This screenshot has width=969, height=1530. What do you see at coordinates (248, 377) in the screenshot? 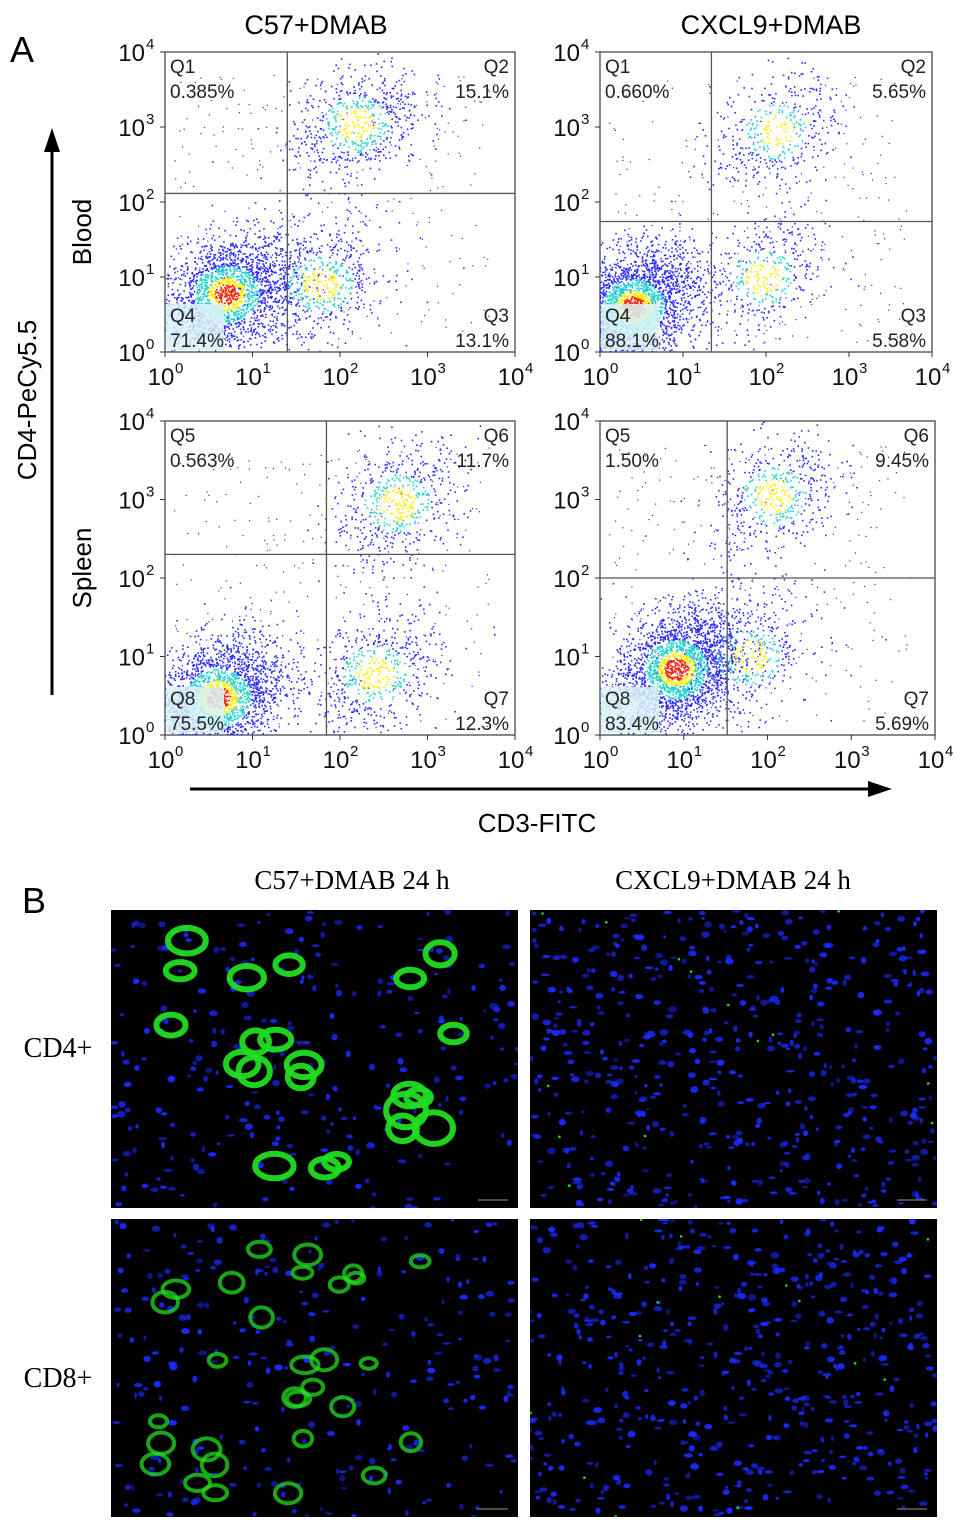
I see `x-tick-label: 10` at bounding box center [248, 377].